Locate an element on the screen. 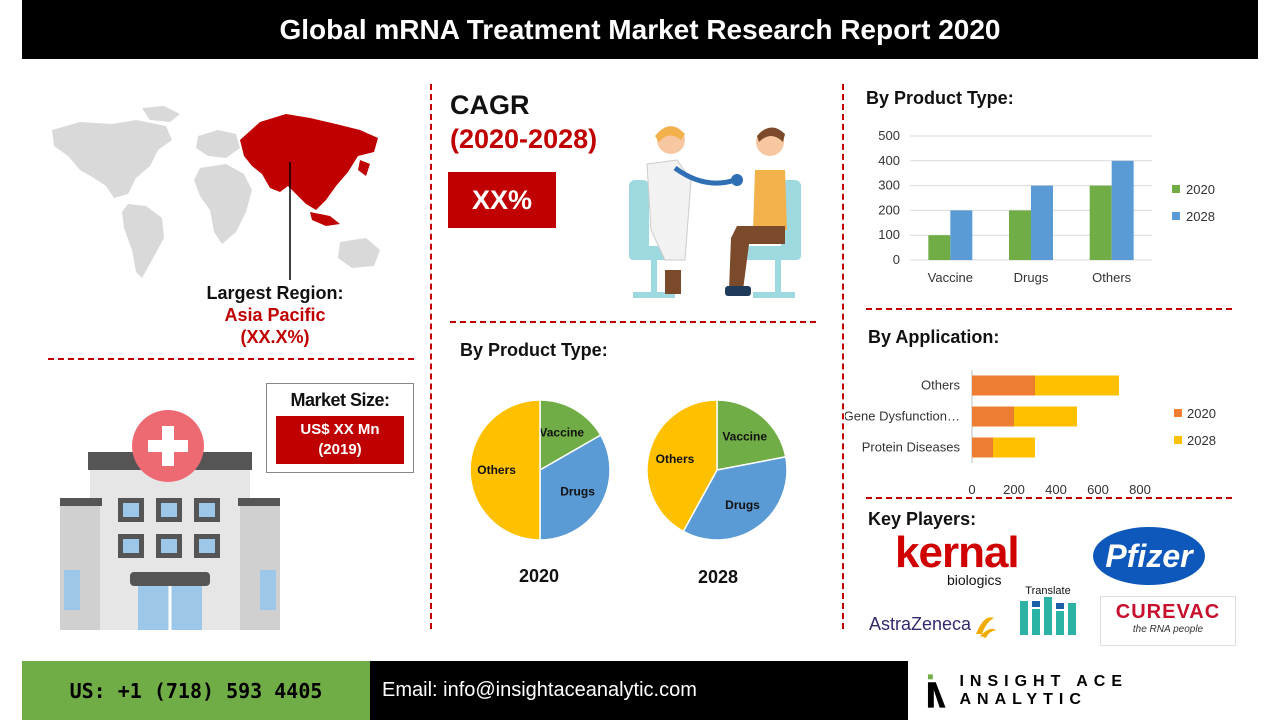 The height and width of the screenshot is (720, 1280). curevac-logo-sub: the RNA people is located at coordinates (1168, 629).